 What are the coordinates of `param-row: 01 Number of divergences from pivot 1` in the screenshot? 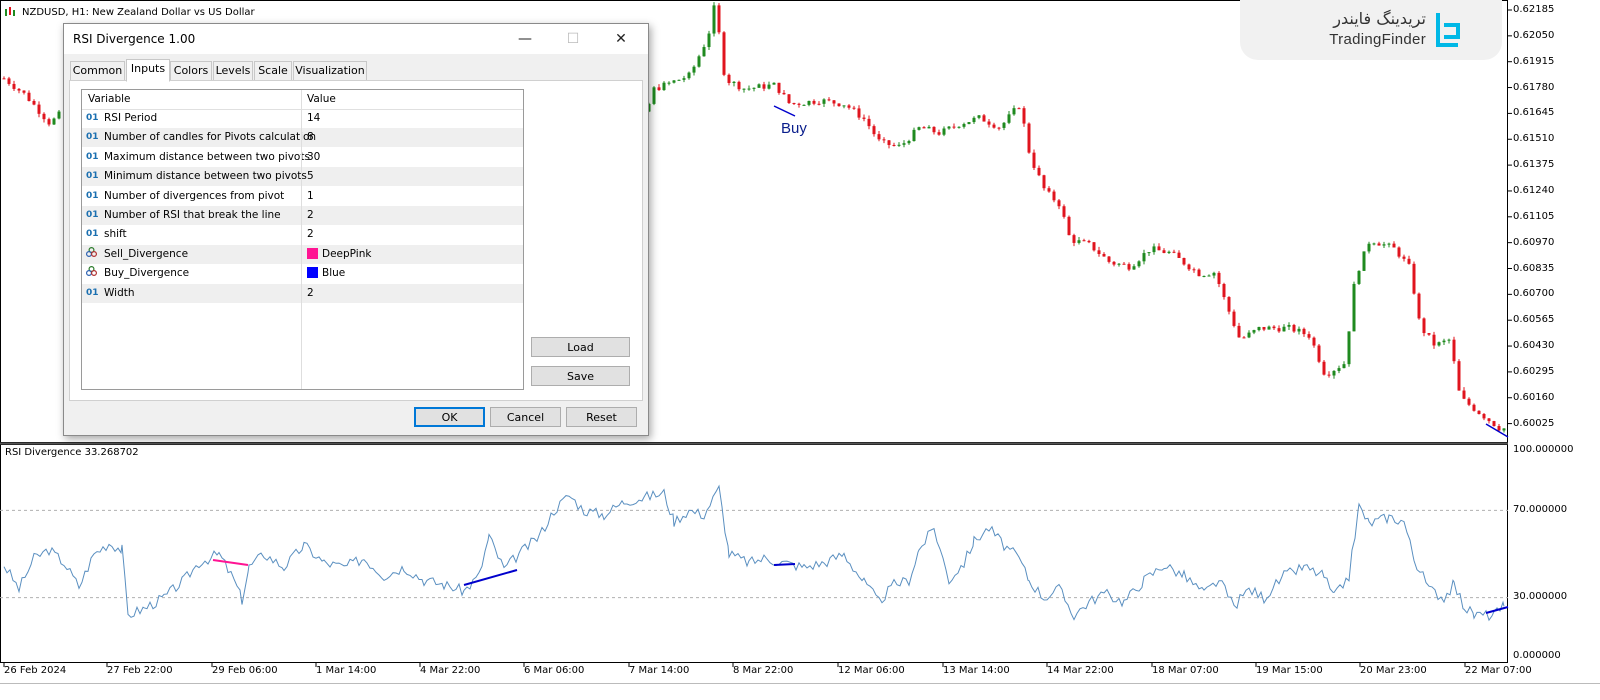 It's located at (302, 196).